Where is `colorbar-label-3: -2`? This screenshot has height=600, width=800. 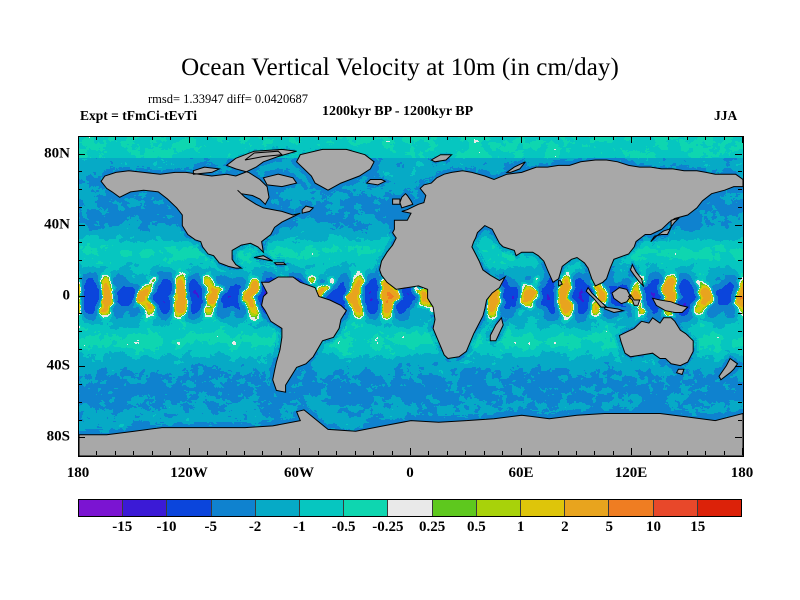
colorbar-label-3: -2 is located at coordinates (255, 527).